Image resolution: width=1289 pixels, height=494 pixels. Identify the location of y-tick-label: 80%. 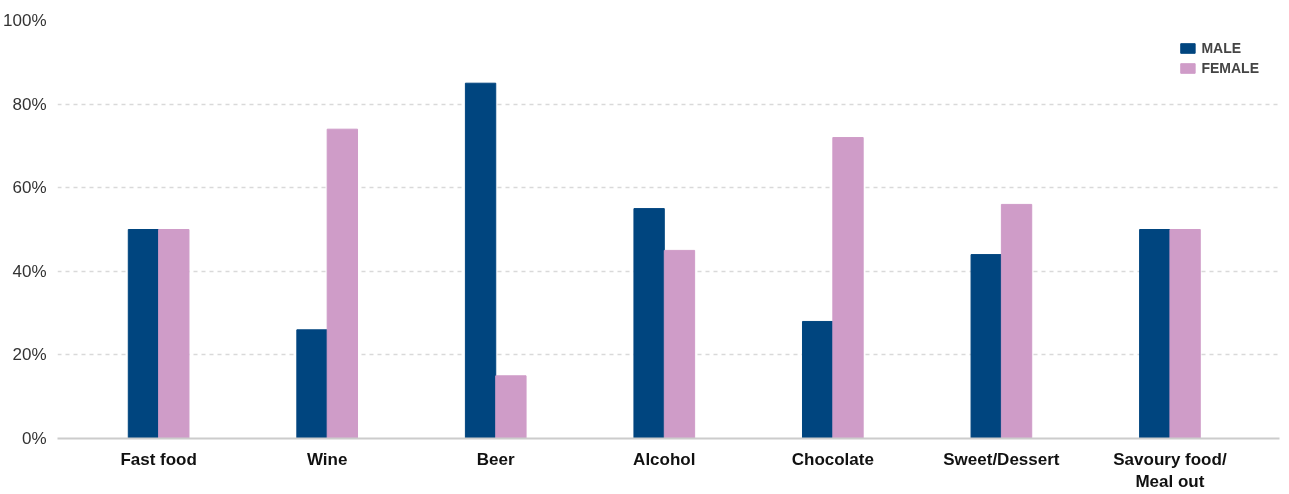
(29, 104).